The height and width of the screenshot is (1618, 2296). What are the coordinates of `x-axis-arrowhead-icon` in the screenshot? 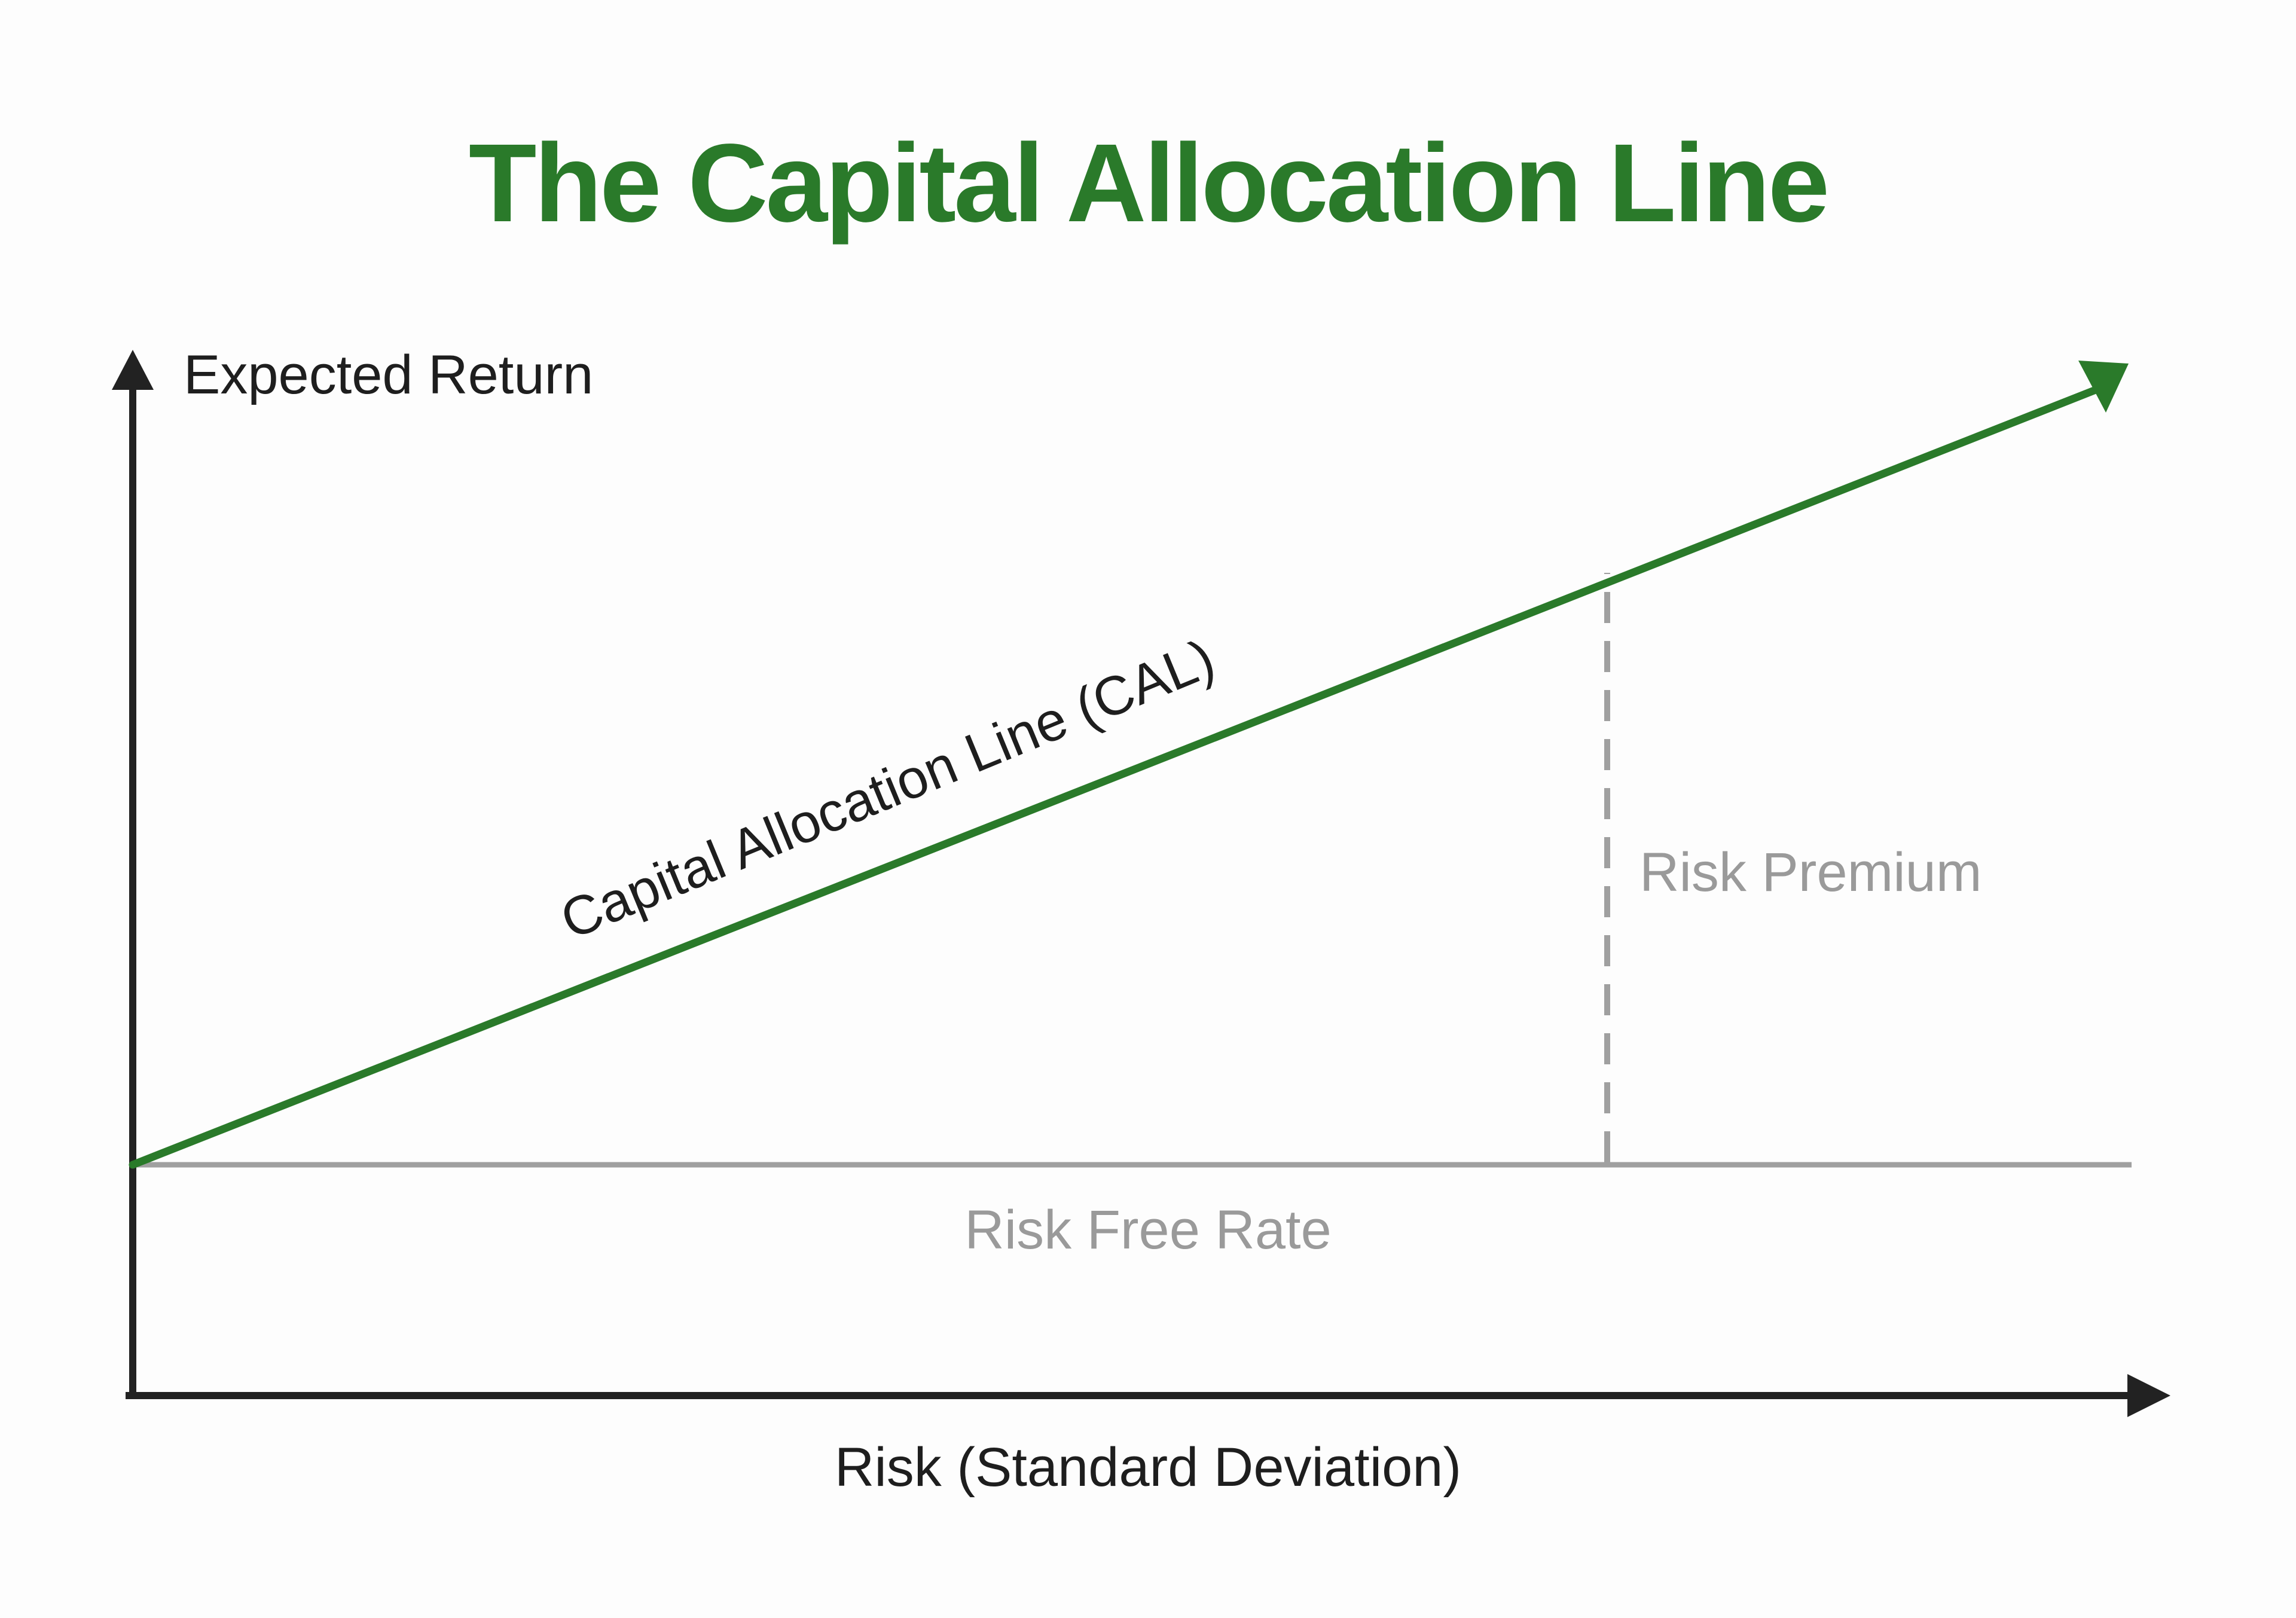 It's located at (2148, 1395).